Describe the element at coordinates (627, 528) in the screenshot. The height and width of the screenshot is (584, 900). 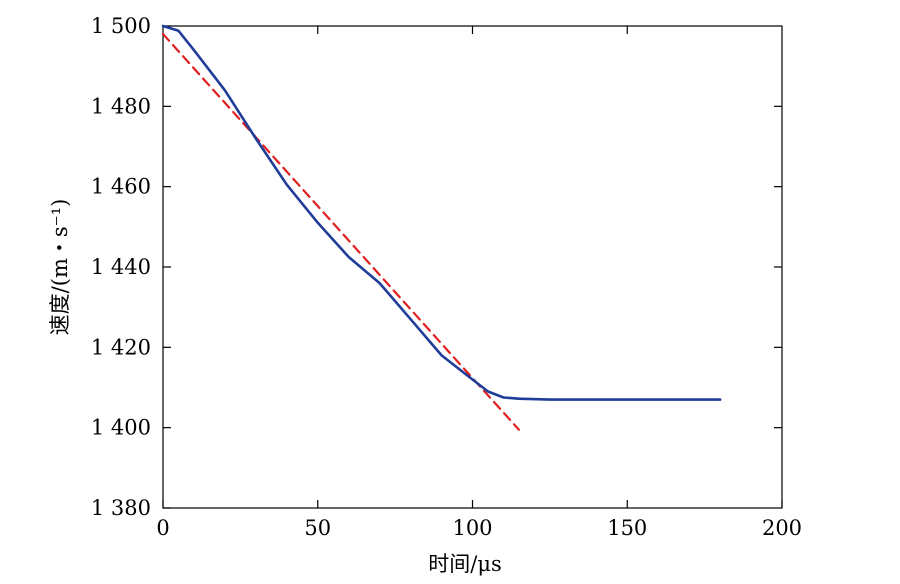
I see `x-tick-label: 150` at that location.